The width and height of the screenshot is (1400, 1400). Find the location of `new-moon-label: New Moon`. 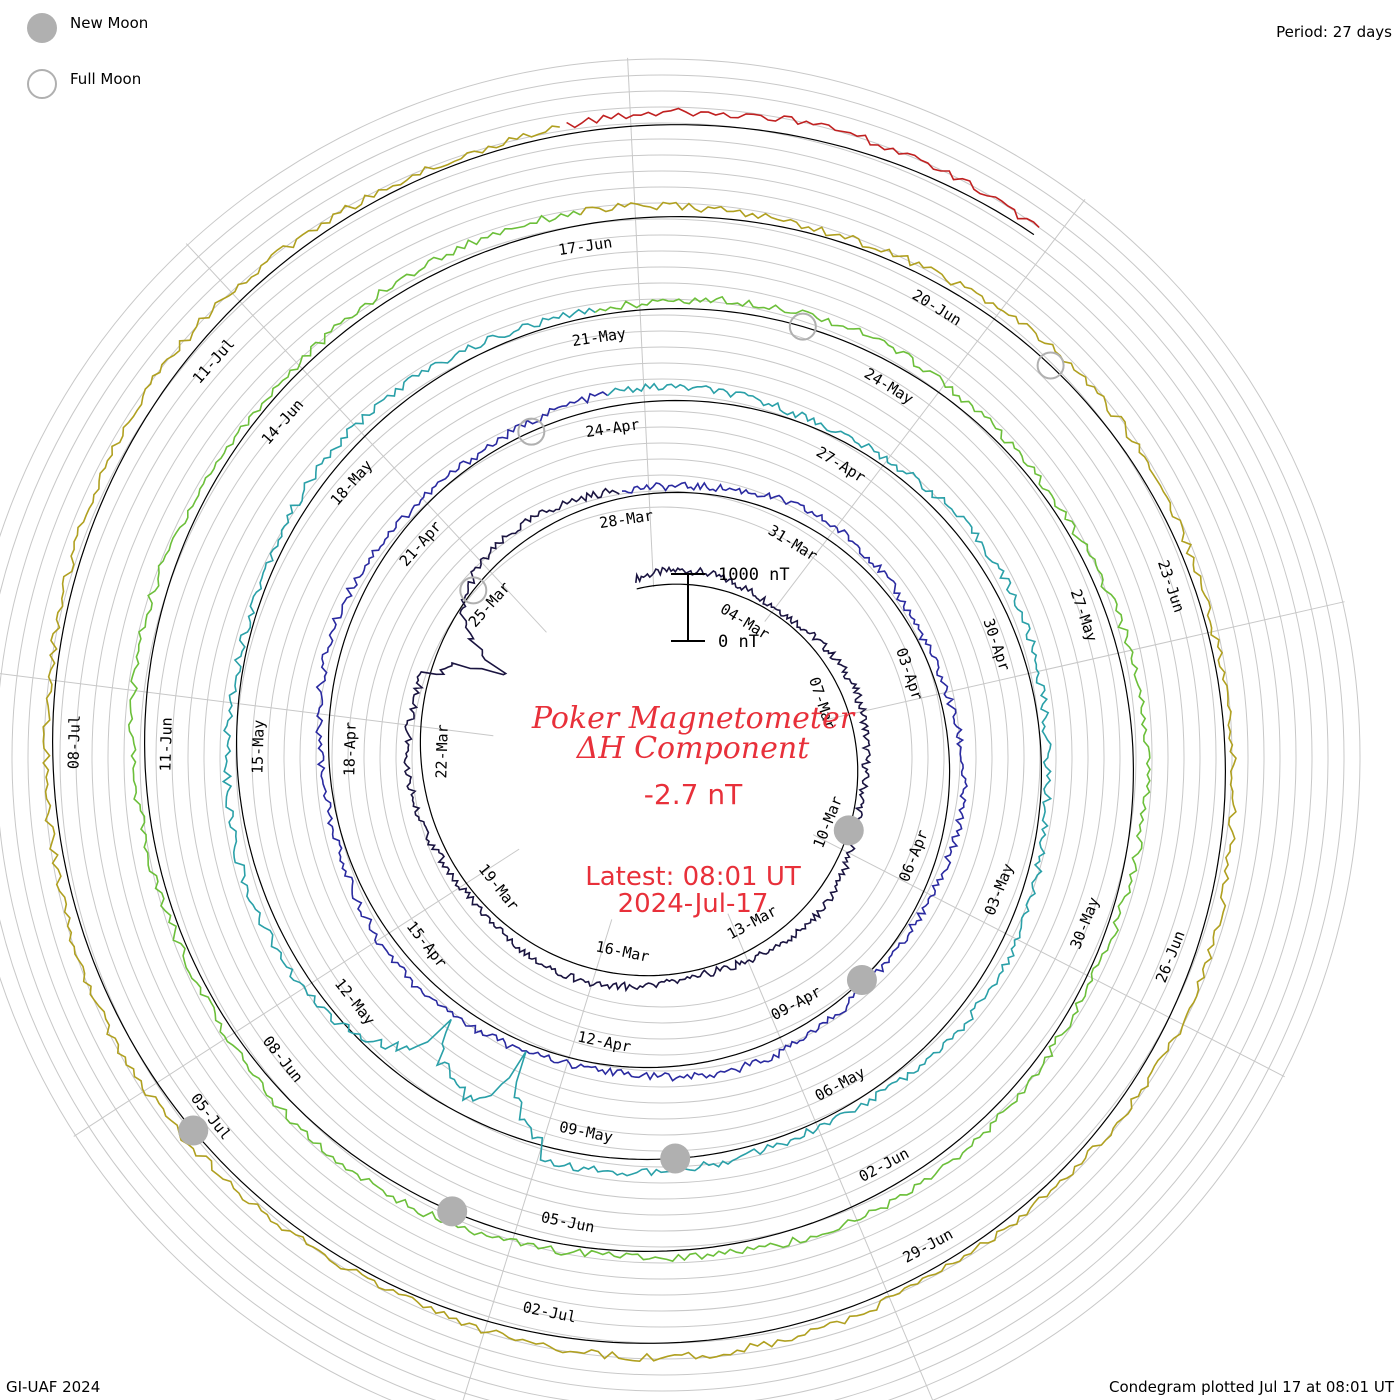

new-moon-label: New Moon is located at coordinates (109, 23).